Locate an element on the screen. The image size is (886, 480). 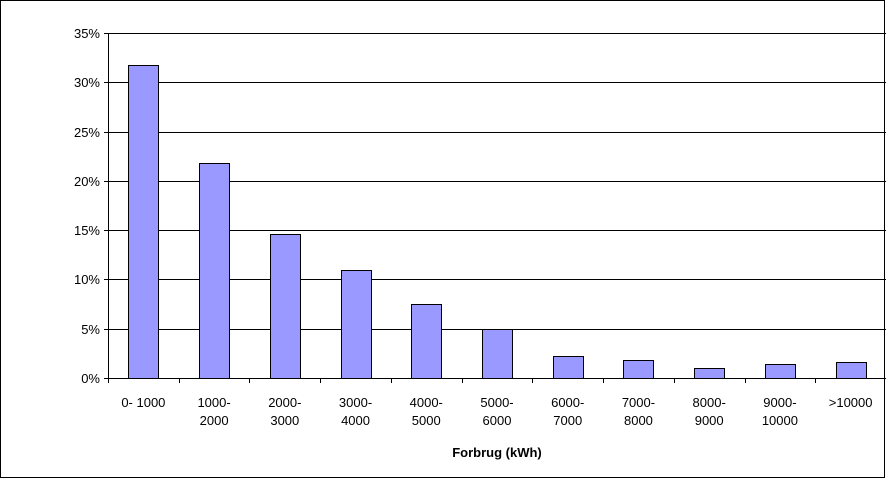
x-tick-label: 6000- 7000 is located at coordinates (567, 411).